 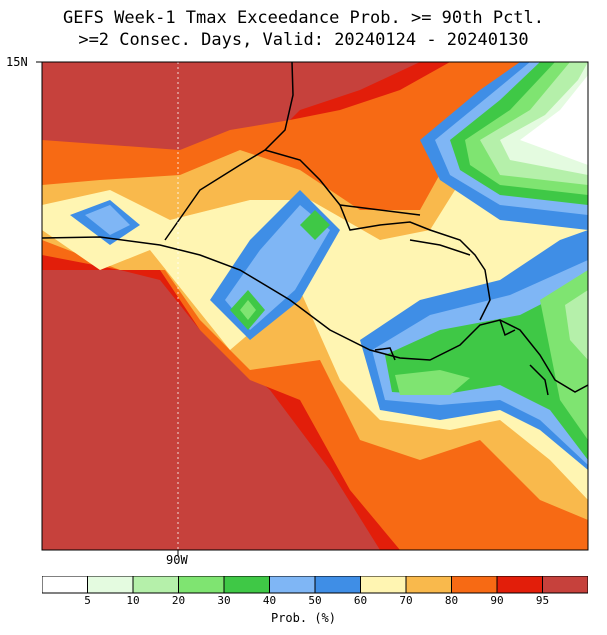 I want to click on colorbar-tick-label: 90, so click(x=497, y=600).